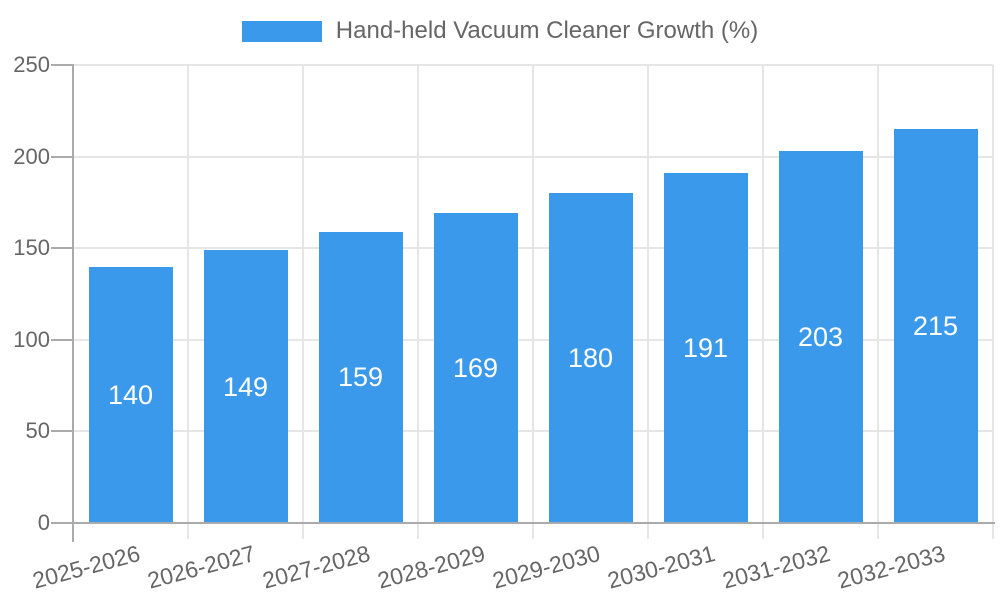  Describe the element at coordinates (281, 31) in the screenshot. I see `legend-swatch` at that location.